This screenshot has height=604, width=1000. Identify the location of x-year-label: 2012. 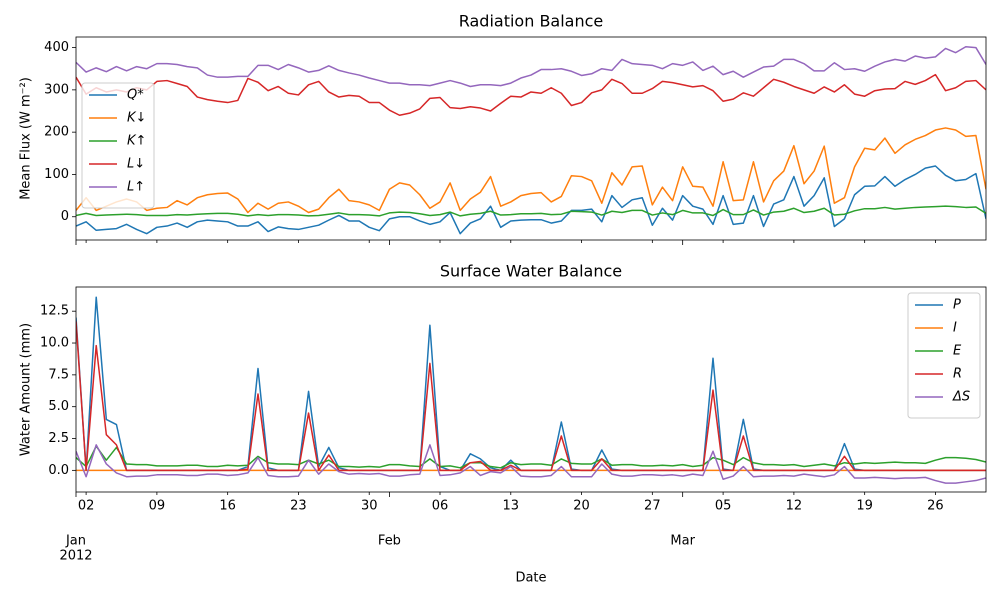
(75, 556).